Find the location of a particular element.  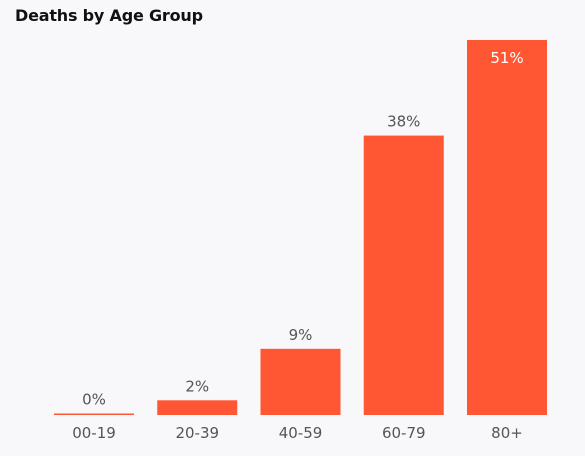

bar-80+ is located at coordinates (507, 227).